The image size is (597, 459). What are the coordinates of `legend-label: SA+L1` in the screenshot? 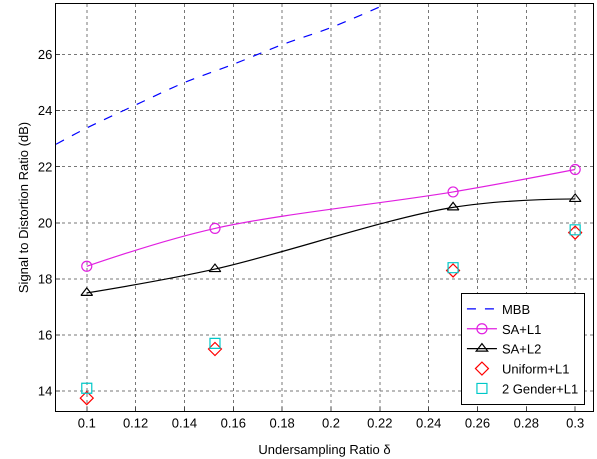 It's located at (522, 329).